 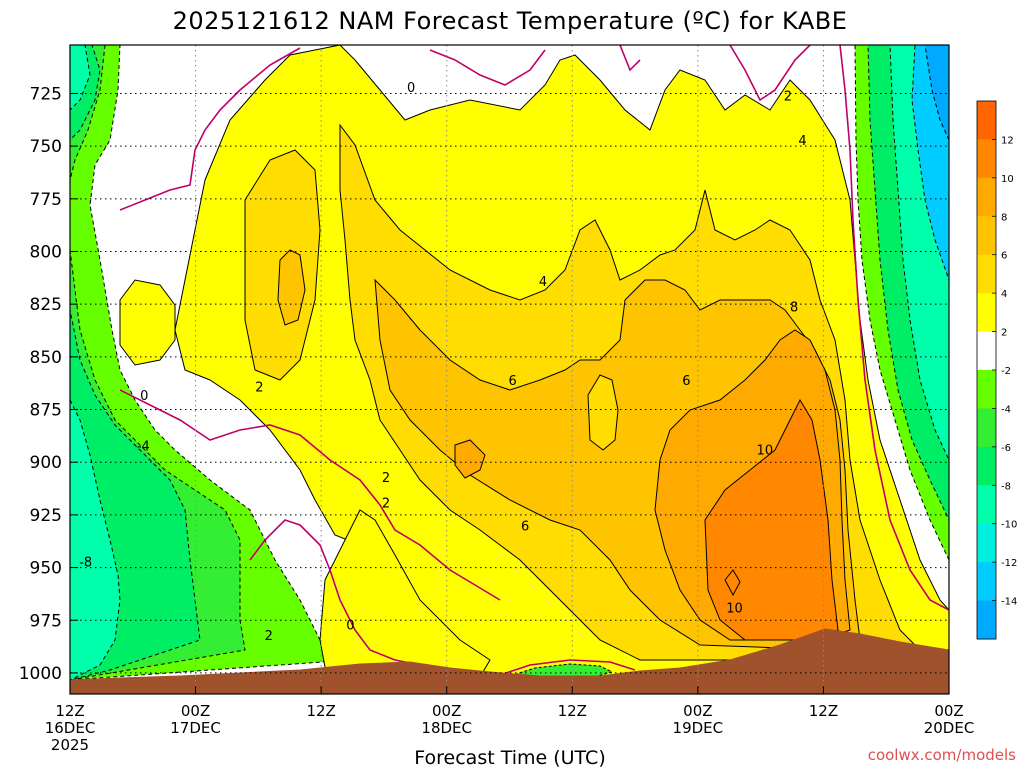 What do you see at coordinates (40, 674) in the screenshot?
I see `y-tick-label: 1000` at bounding box center [40, 674].